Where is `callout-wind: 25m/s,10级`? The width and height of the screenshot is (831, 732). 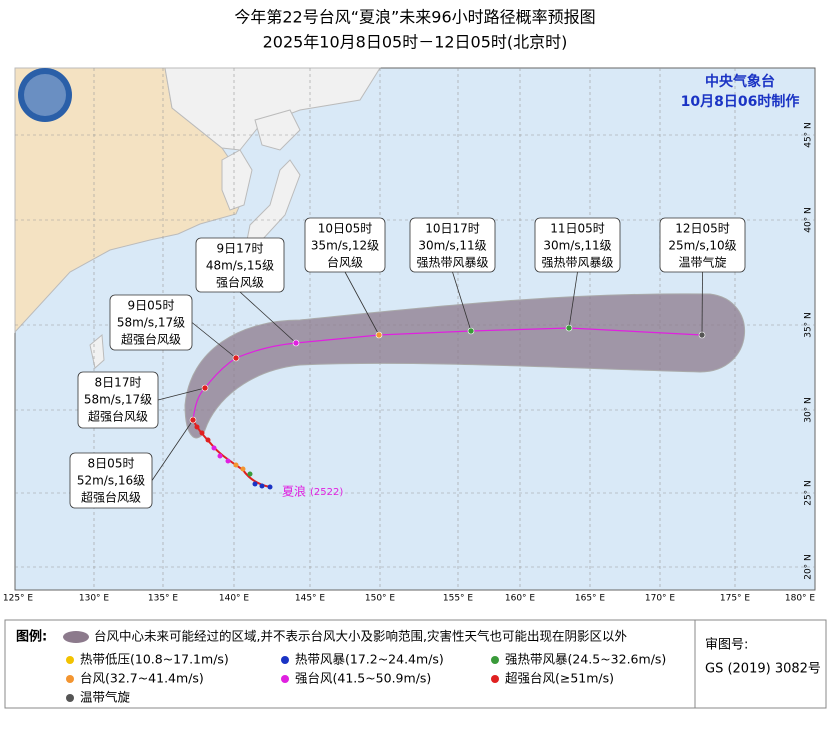 callout-wind: 25m/s,10级 is located at coordinates (702, 246).